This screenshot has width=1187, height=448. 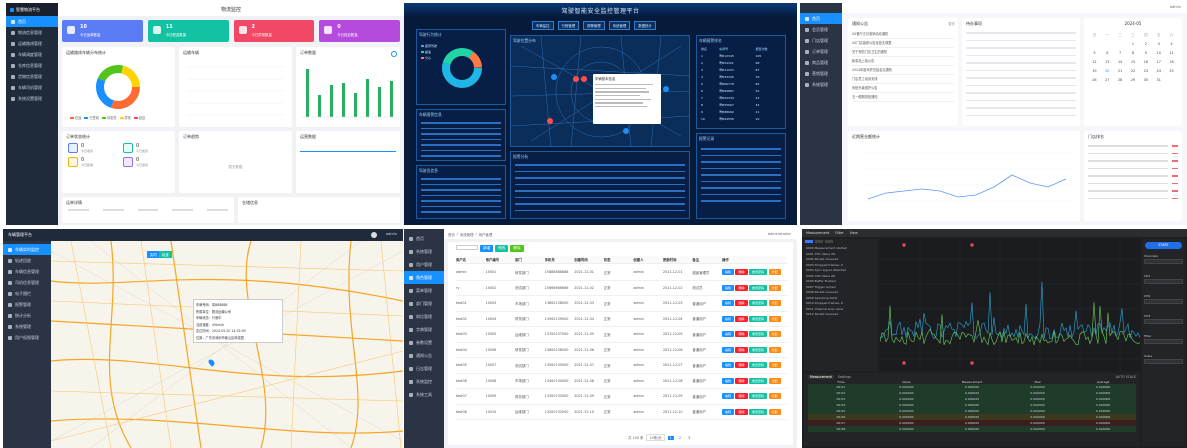 I want to click on calendar-day: 1, so click(x=1133, y=44).